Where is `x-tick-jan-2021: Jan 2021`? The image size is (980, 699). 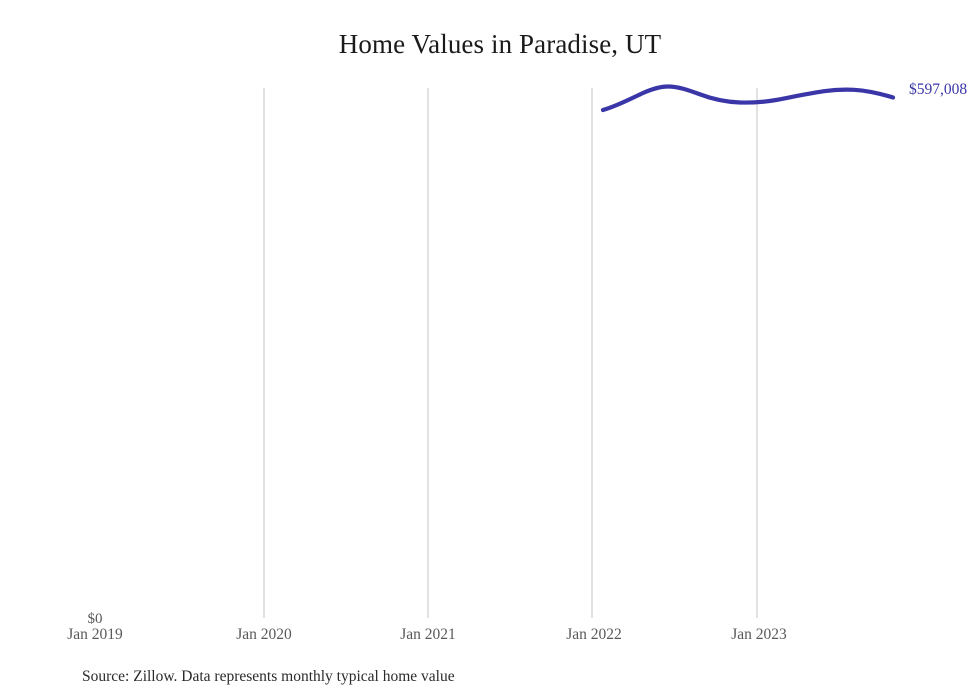 x-tick-jan-2021: Jan 2021 is located at coordinates (428, 634).